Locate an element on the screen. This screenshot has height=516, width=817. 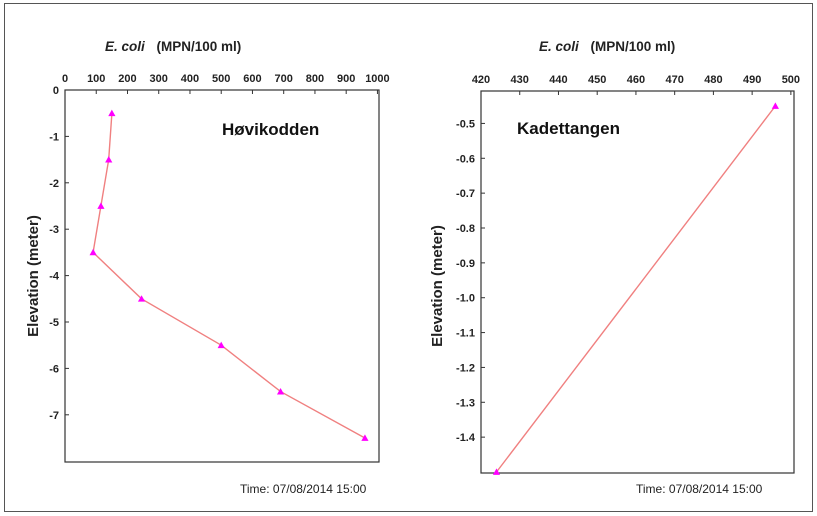
y-tick-label: -0.6 is located at coordinates (465, 159).